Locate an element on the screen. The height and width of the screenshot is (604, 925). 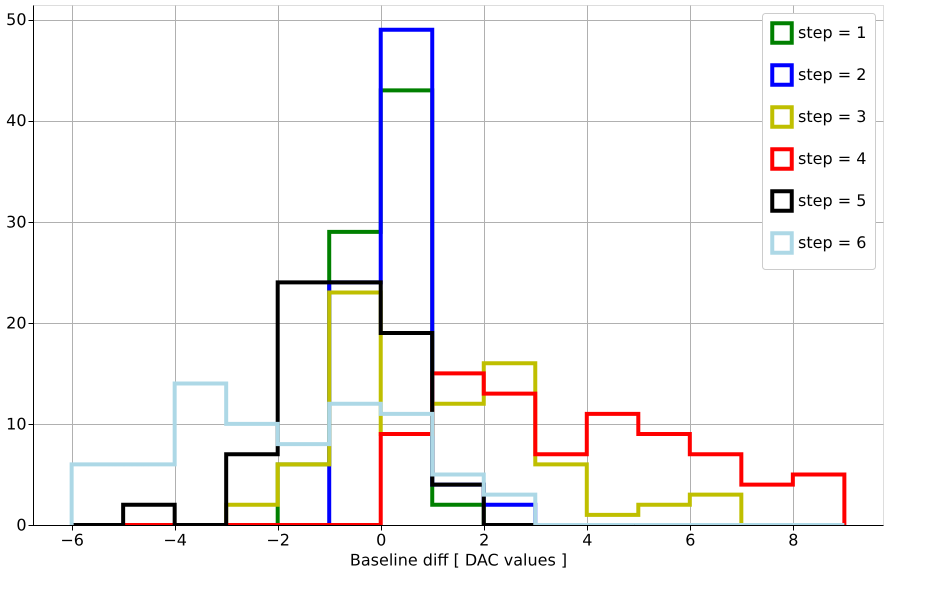
x-axis-title: Baseline diff [ DAC values ] is located at coordinates (459, 560).